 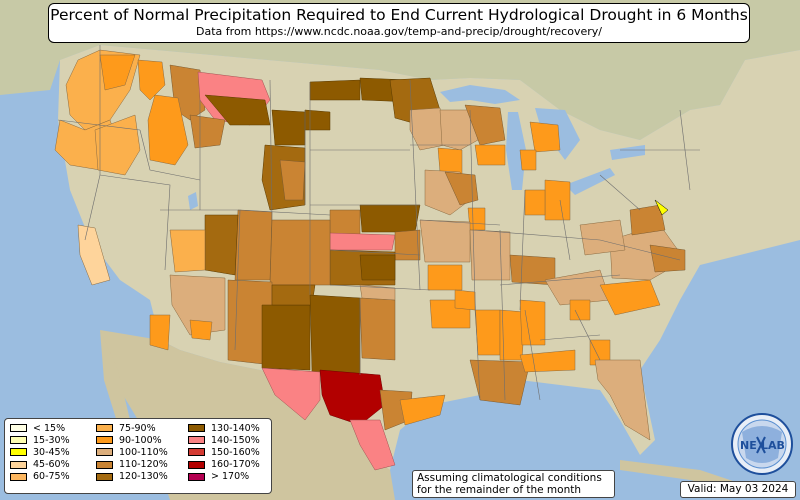 I want to click on nexlab-logo-text: NE LAB, so click(x=762, y=445).